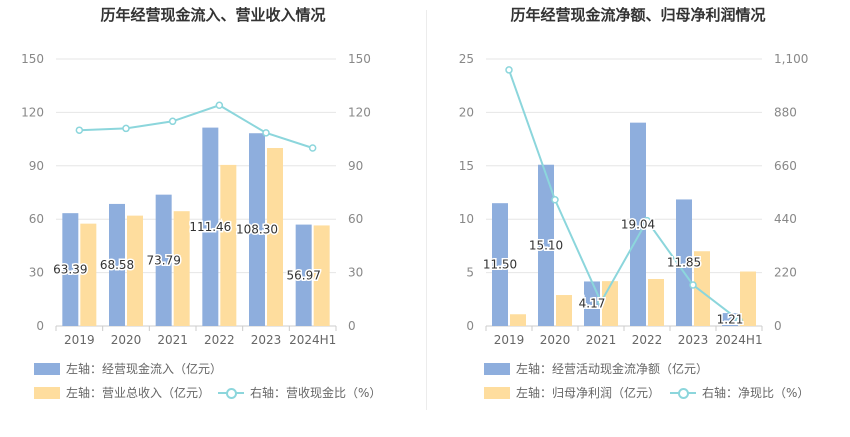  What do you see at coordinates (466, 59) in the screenshot?
I see `y-left-tick-label: 25` at bounding box center [466, 59].